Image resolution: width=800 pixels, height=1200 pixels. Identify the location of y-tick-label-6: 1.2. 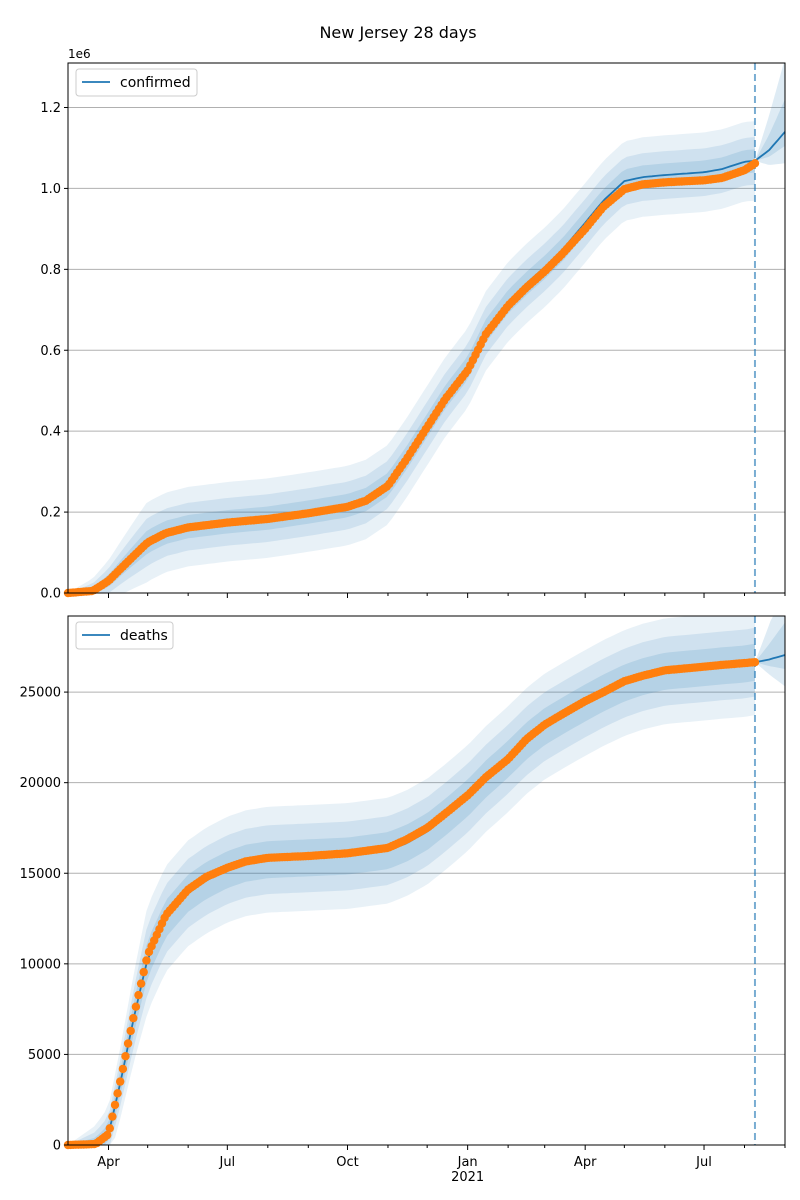
(50, 108).